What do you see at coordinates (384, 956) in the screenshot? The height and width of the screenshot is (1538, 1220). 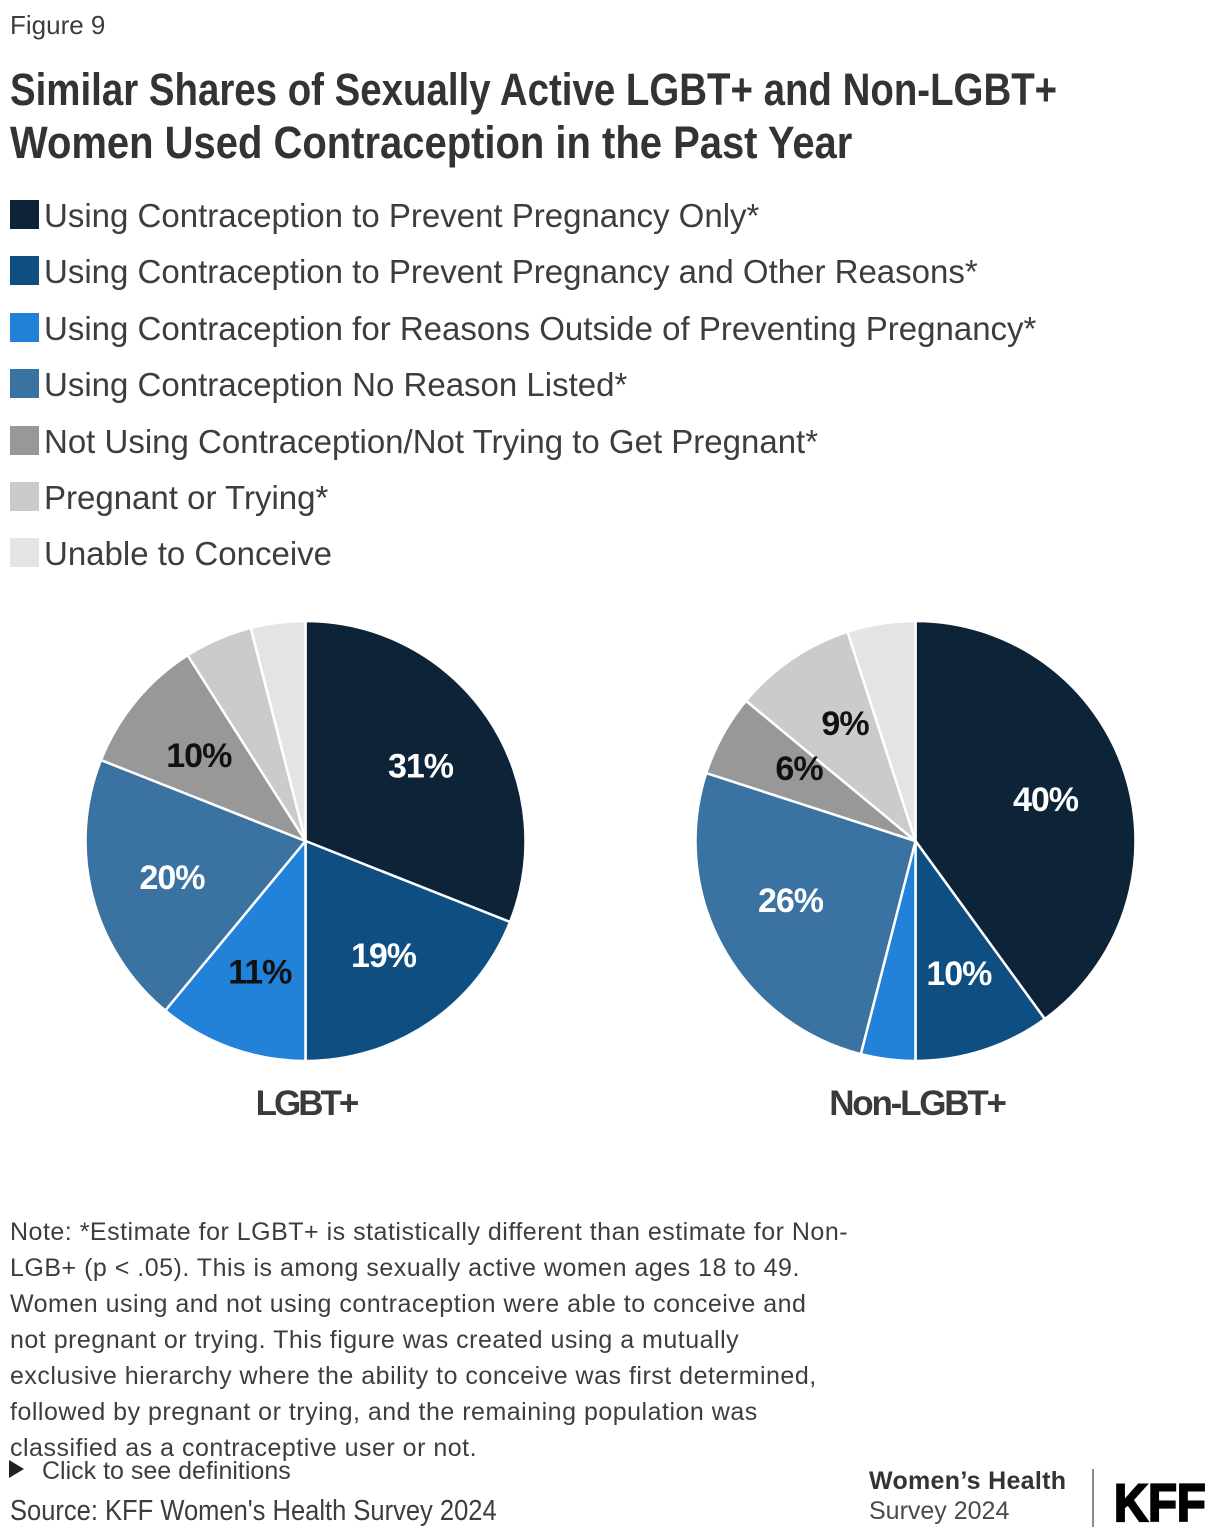 I see `svg-text: 19%` at bounding box center [384, 956].